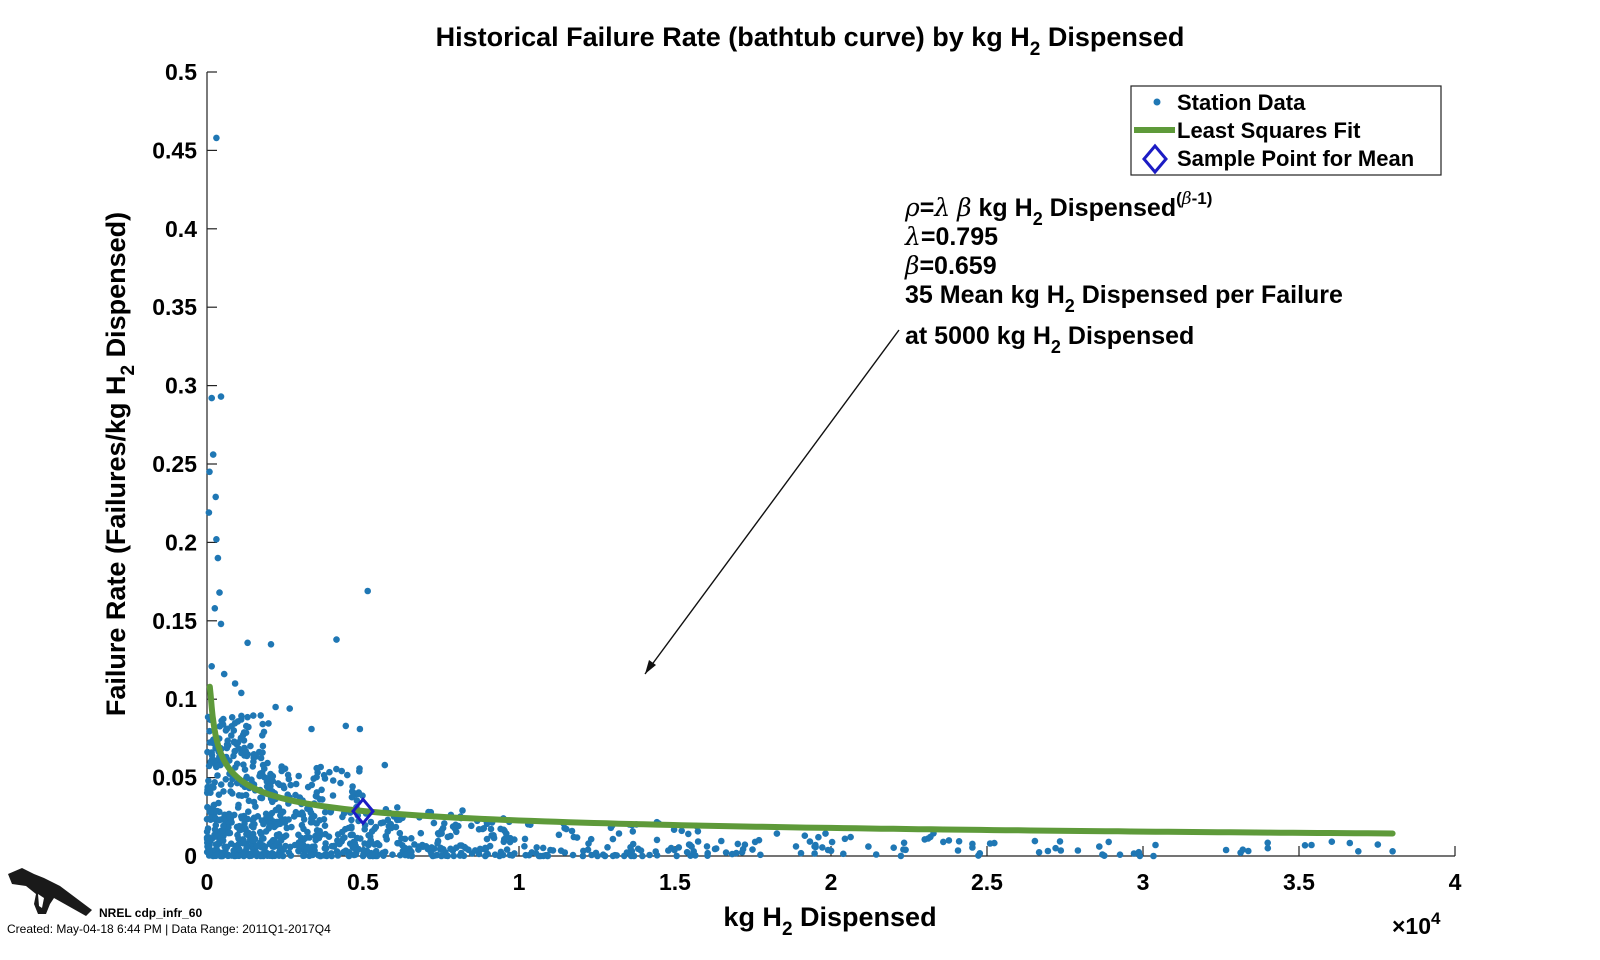 This screenshot has height=960, width=1600. I want to click on y-tick-label: 0.05, so click(174, 778).